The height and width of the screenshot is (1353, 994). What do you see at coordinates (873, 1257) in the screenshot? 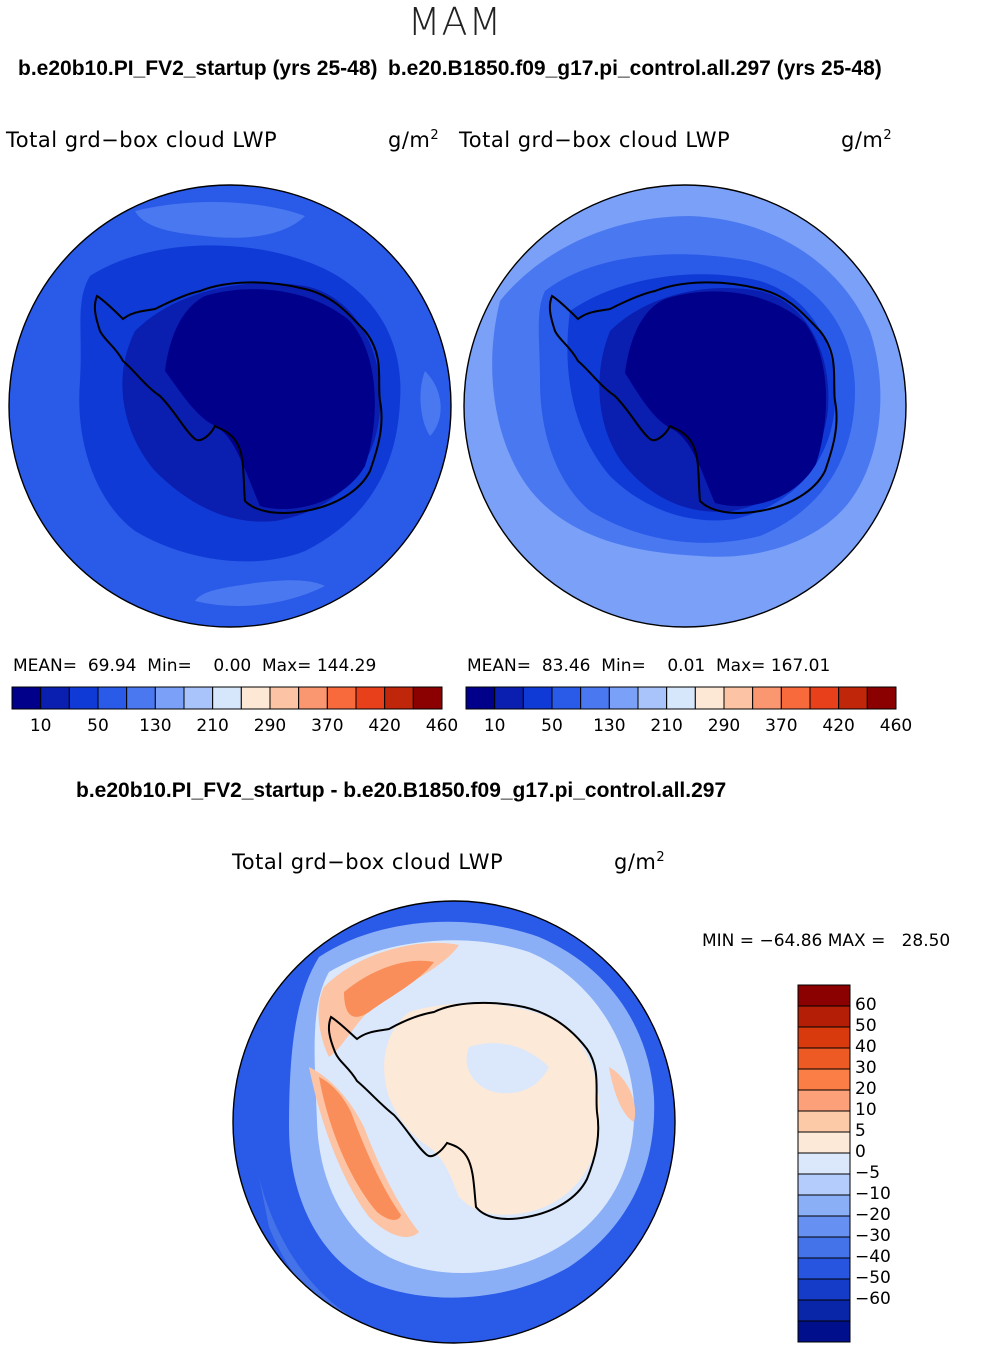
I see `diff-colorbar-tick-label: −40` at bounding box center [873, 1257].